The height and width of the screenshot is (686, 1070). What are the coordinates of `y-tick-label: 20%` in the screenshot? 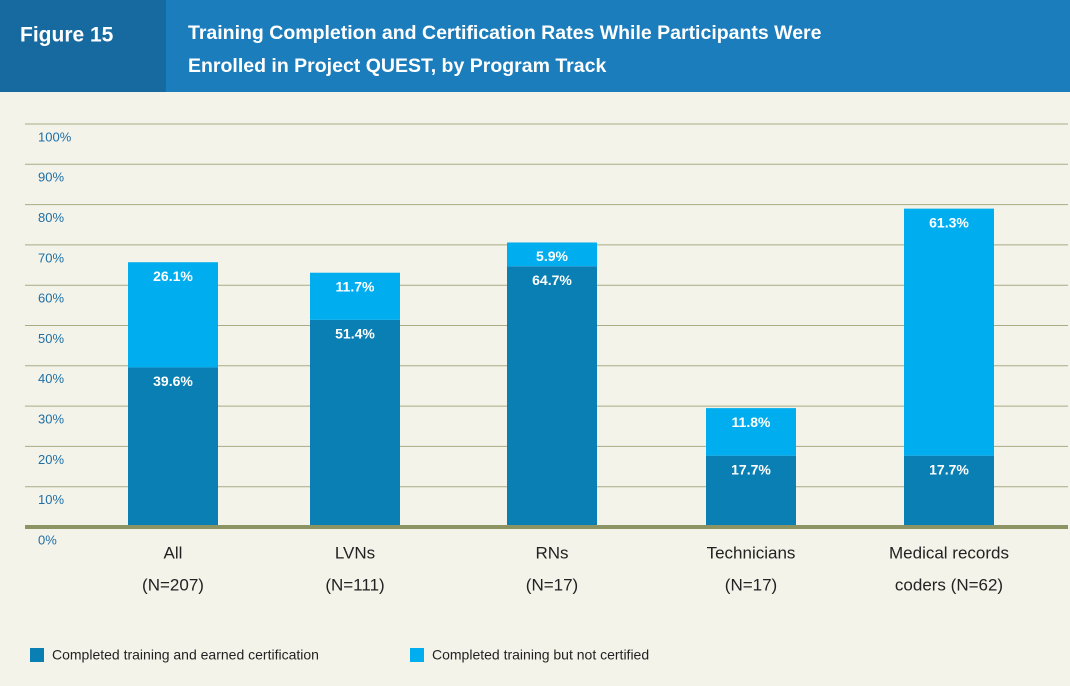 It's located at (51, 459).